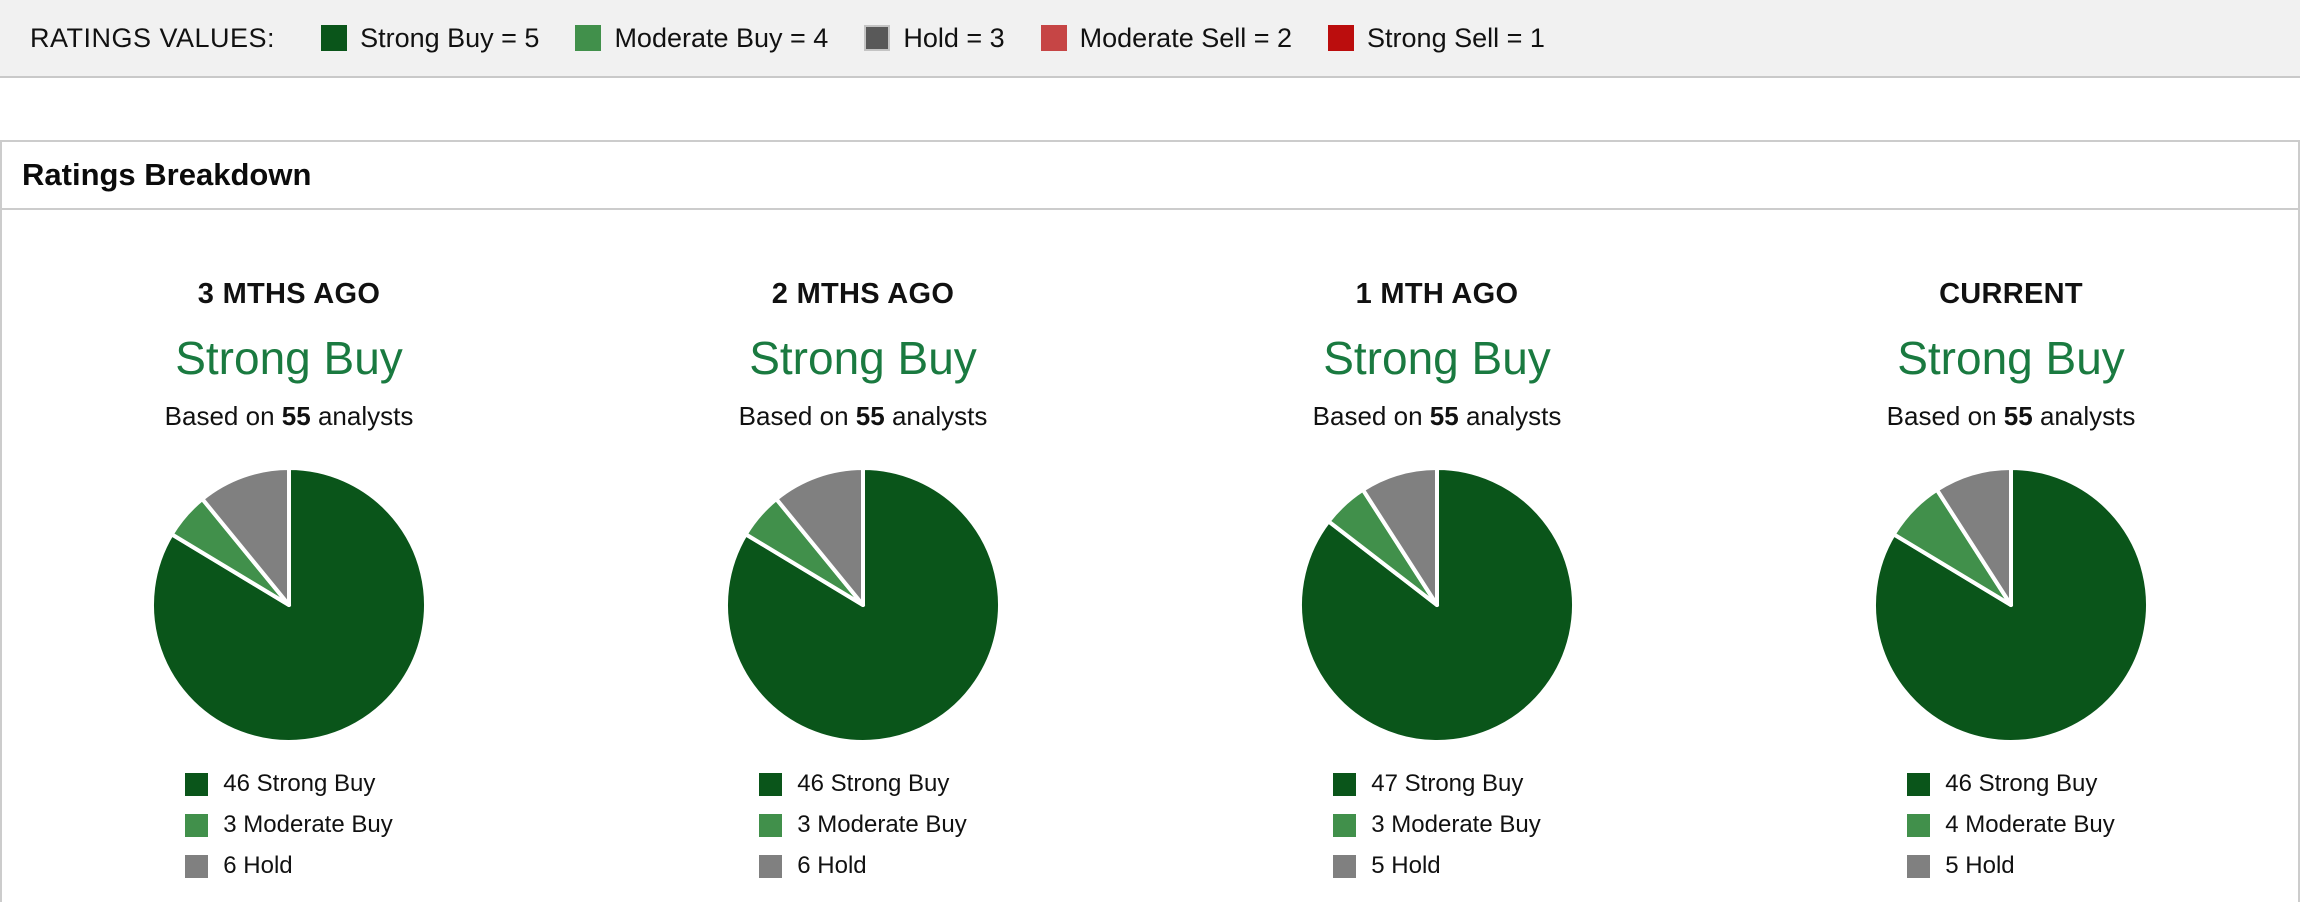 This screenshot has height=902, width=2300. Describe the element at coordinates (863, 294) in the screenshot. I see `period-title: 2 MTHS AGO` at that location.